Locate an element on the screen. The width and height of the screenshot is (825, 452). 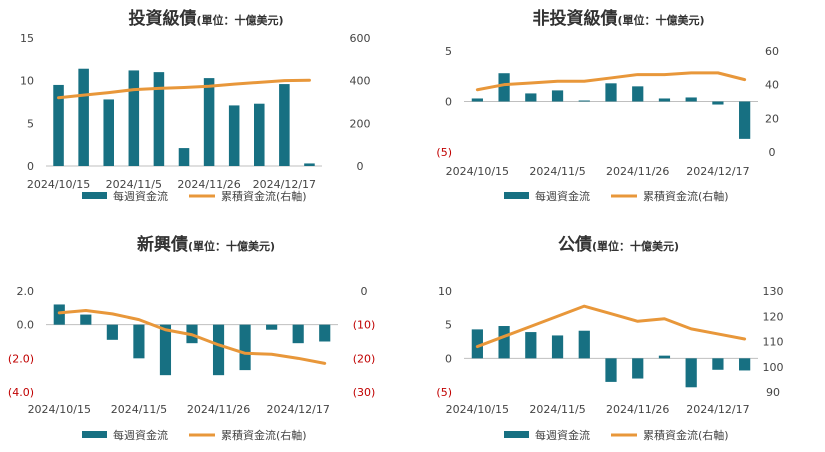
chart-title: 投資級債(單位：十億美元) is located at coordinates (205, 18).